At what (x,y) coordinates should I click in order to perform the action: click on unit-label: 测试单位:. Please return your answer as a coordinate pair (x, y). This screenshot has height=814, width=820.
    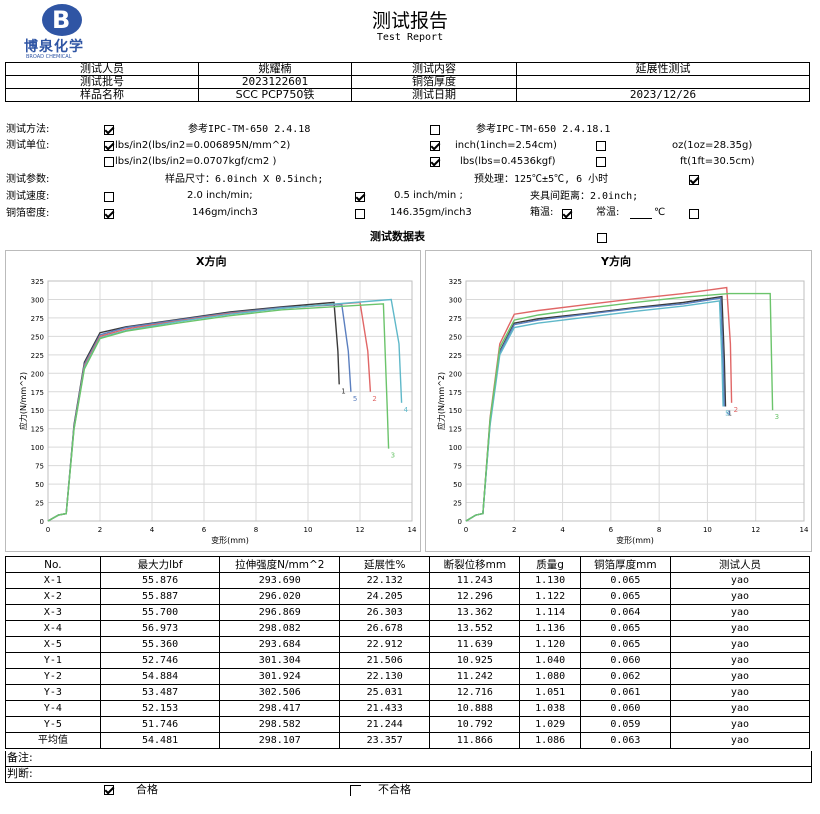
    Looking at the image, I should click on (28, 145).